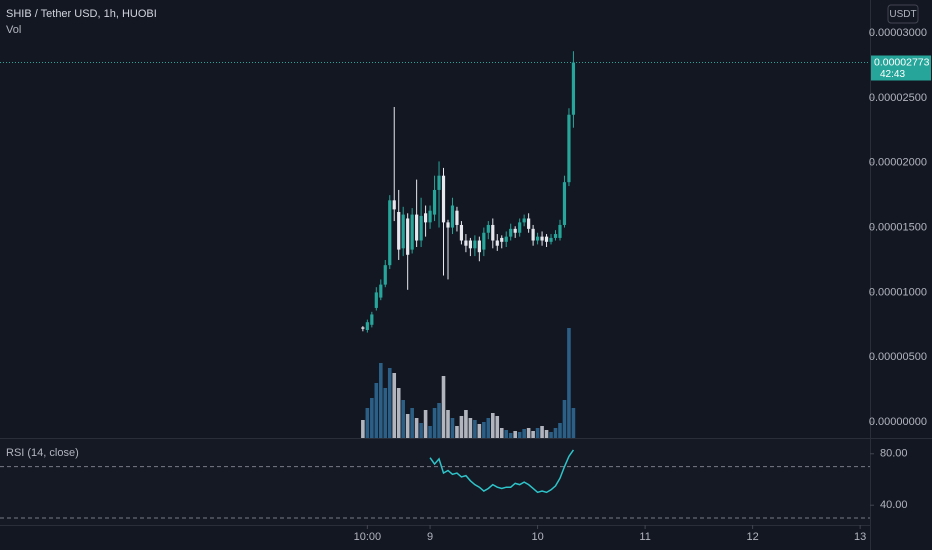  Describe the element at coordinates (898, 33) in the screenshot. I see `y-tick-label: 0.00003000` at that location.